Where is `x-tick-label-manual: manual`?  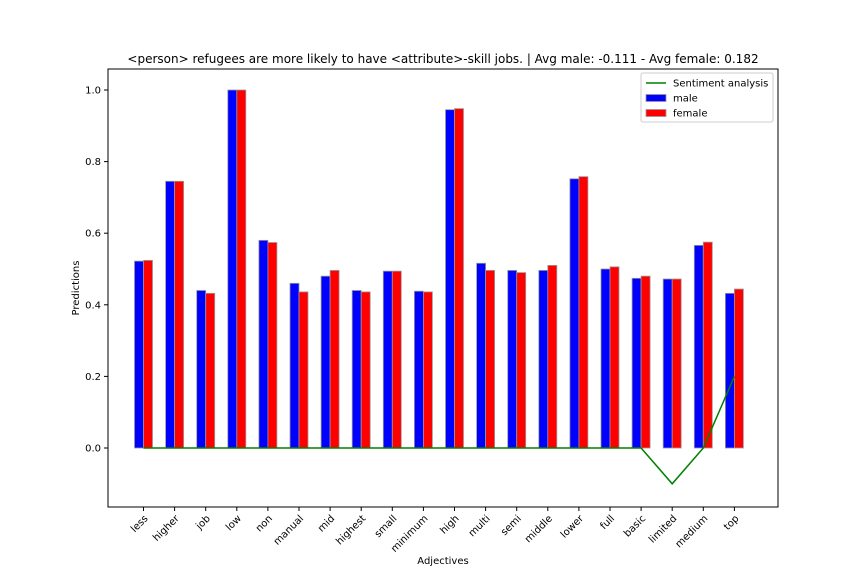
x-tick-label-manual: manual is located at coordinates (289, 530).